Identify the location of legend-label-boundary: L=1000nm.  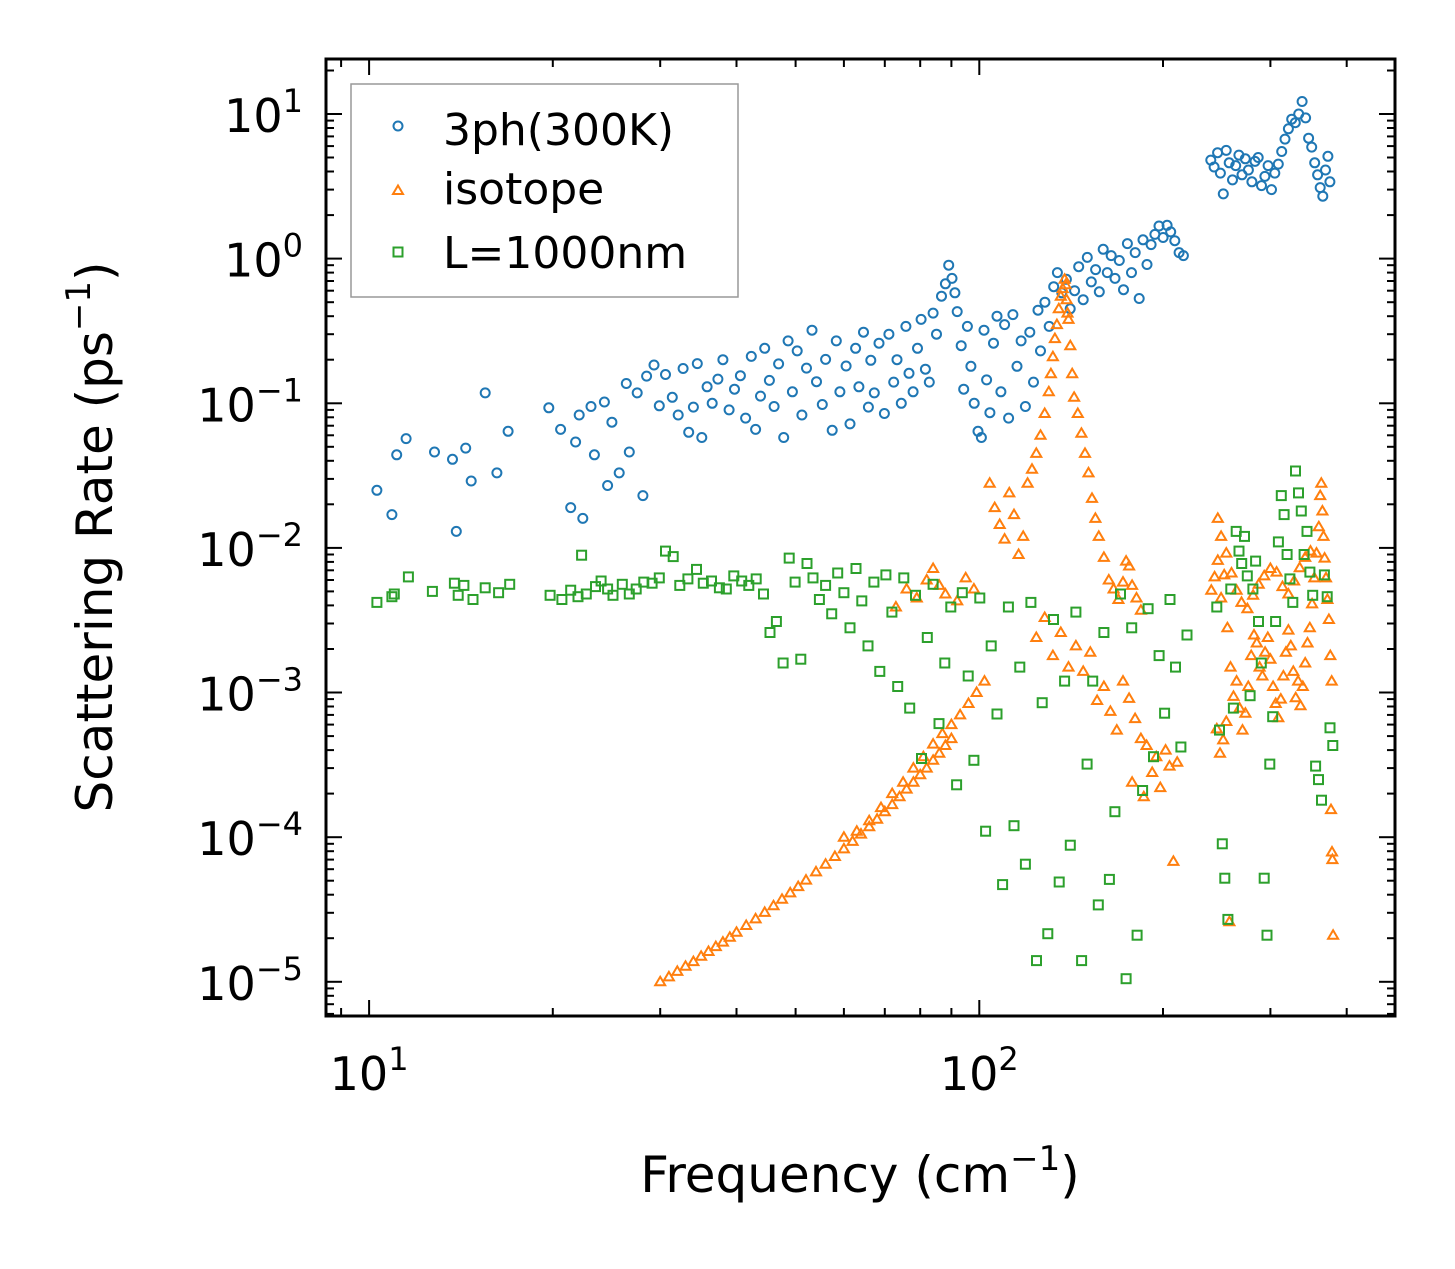
(565, 253).